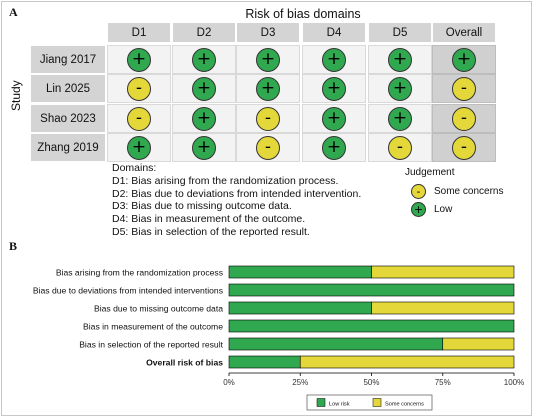 The height and width of the screenshot is (419, 535). Describe the element at coordinates (68, 118) in the screenshot. I see `study-label: Shao 2023` at that location.